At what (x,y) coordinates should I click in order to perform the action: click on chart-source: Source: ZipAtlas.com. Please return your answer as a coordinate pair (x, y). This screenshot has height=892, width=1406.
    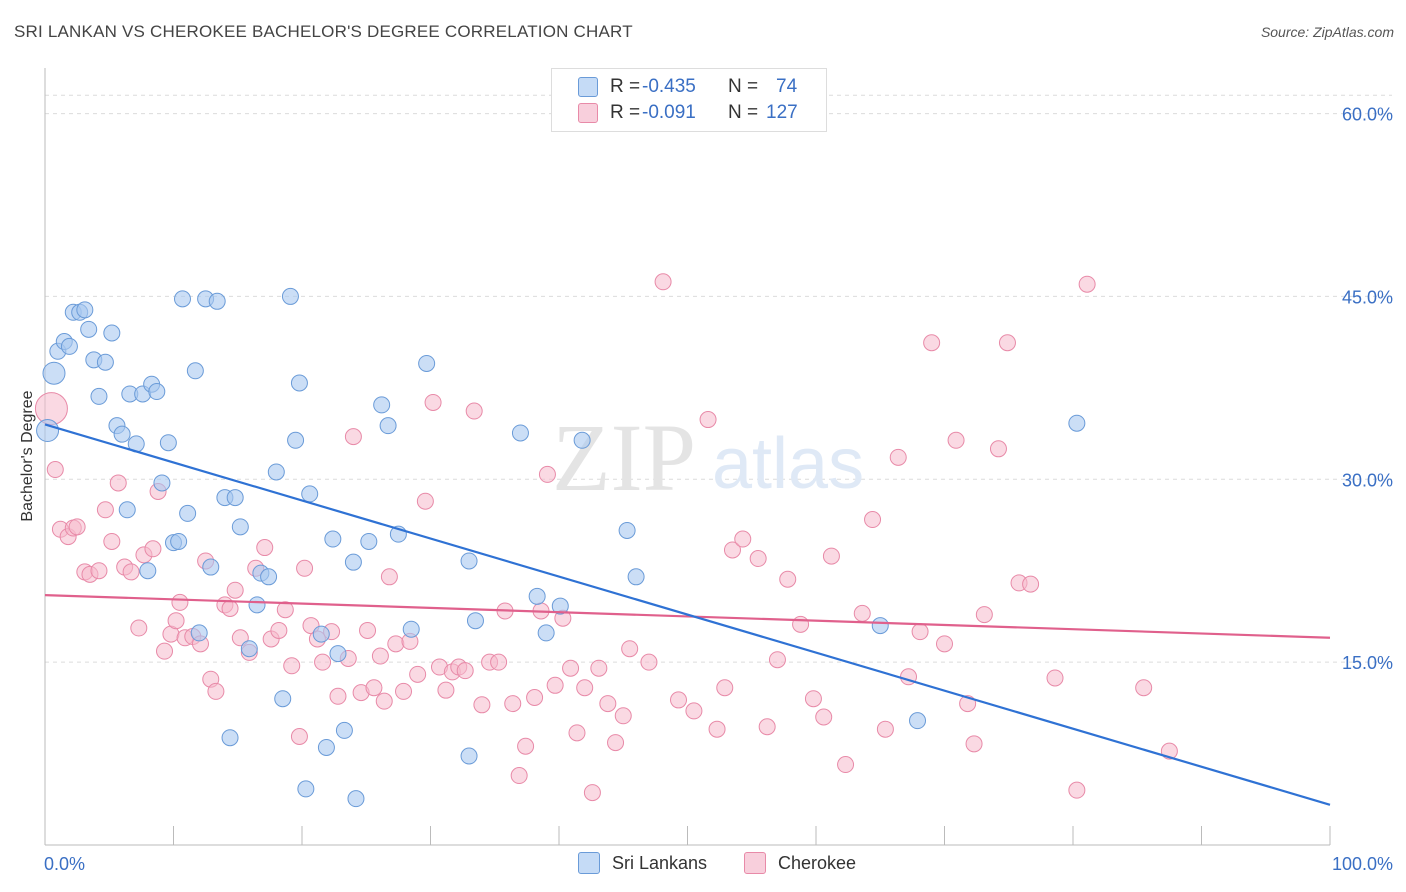
    Looking at the image, I should click on (1327, 32).